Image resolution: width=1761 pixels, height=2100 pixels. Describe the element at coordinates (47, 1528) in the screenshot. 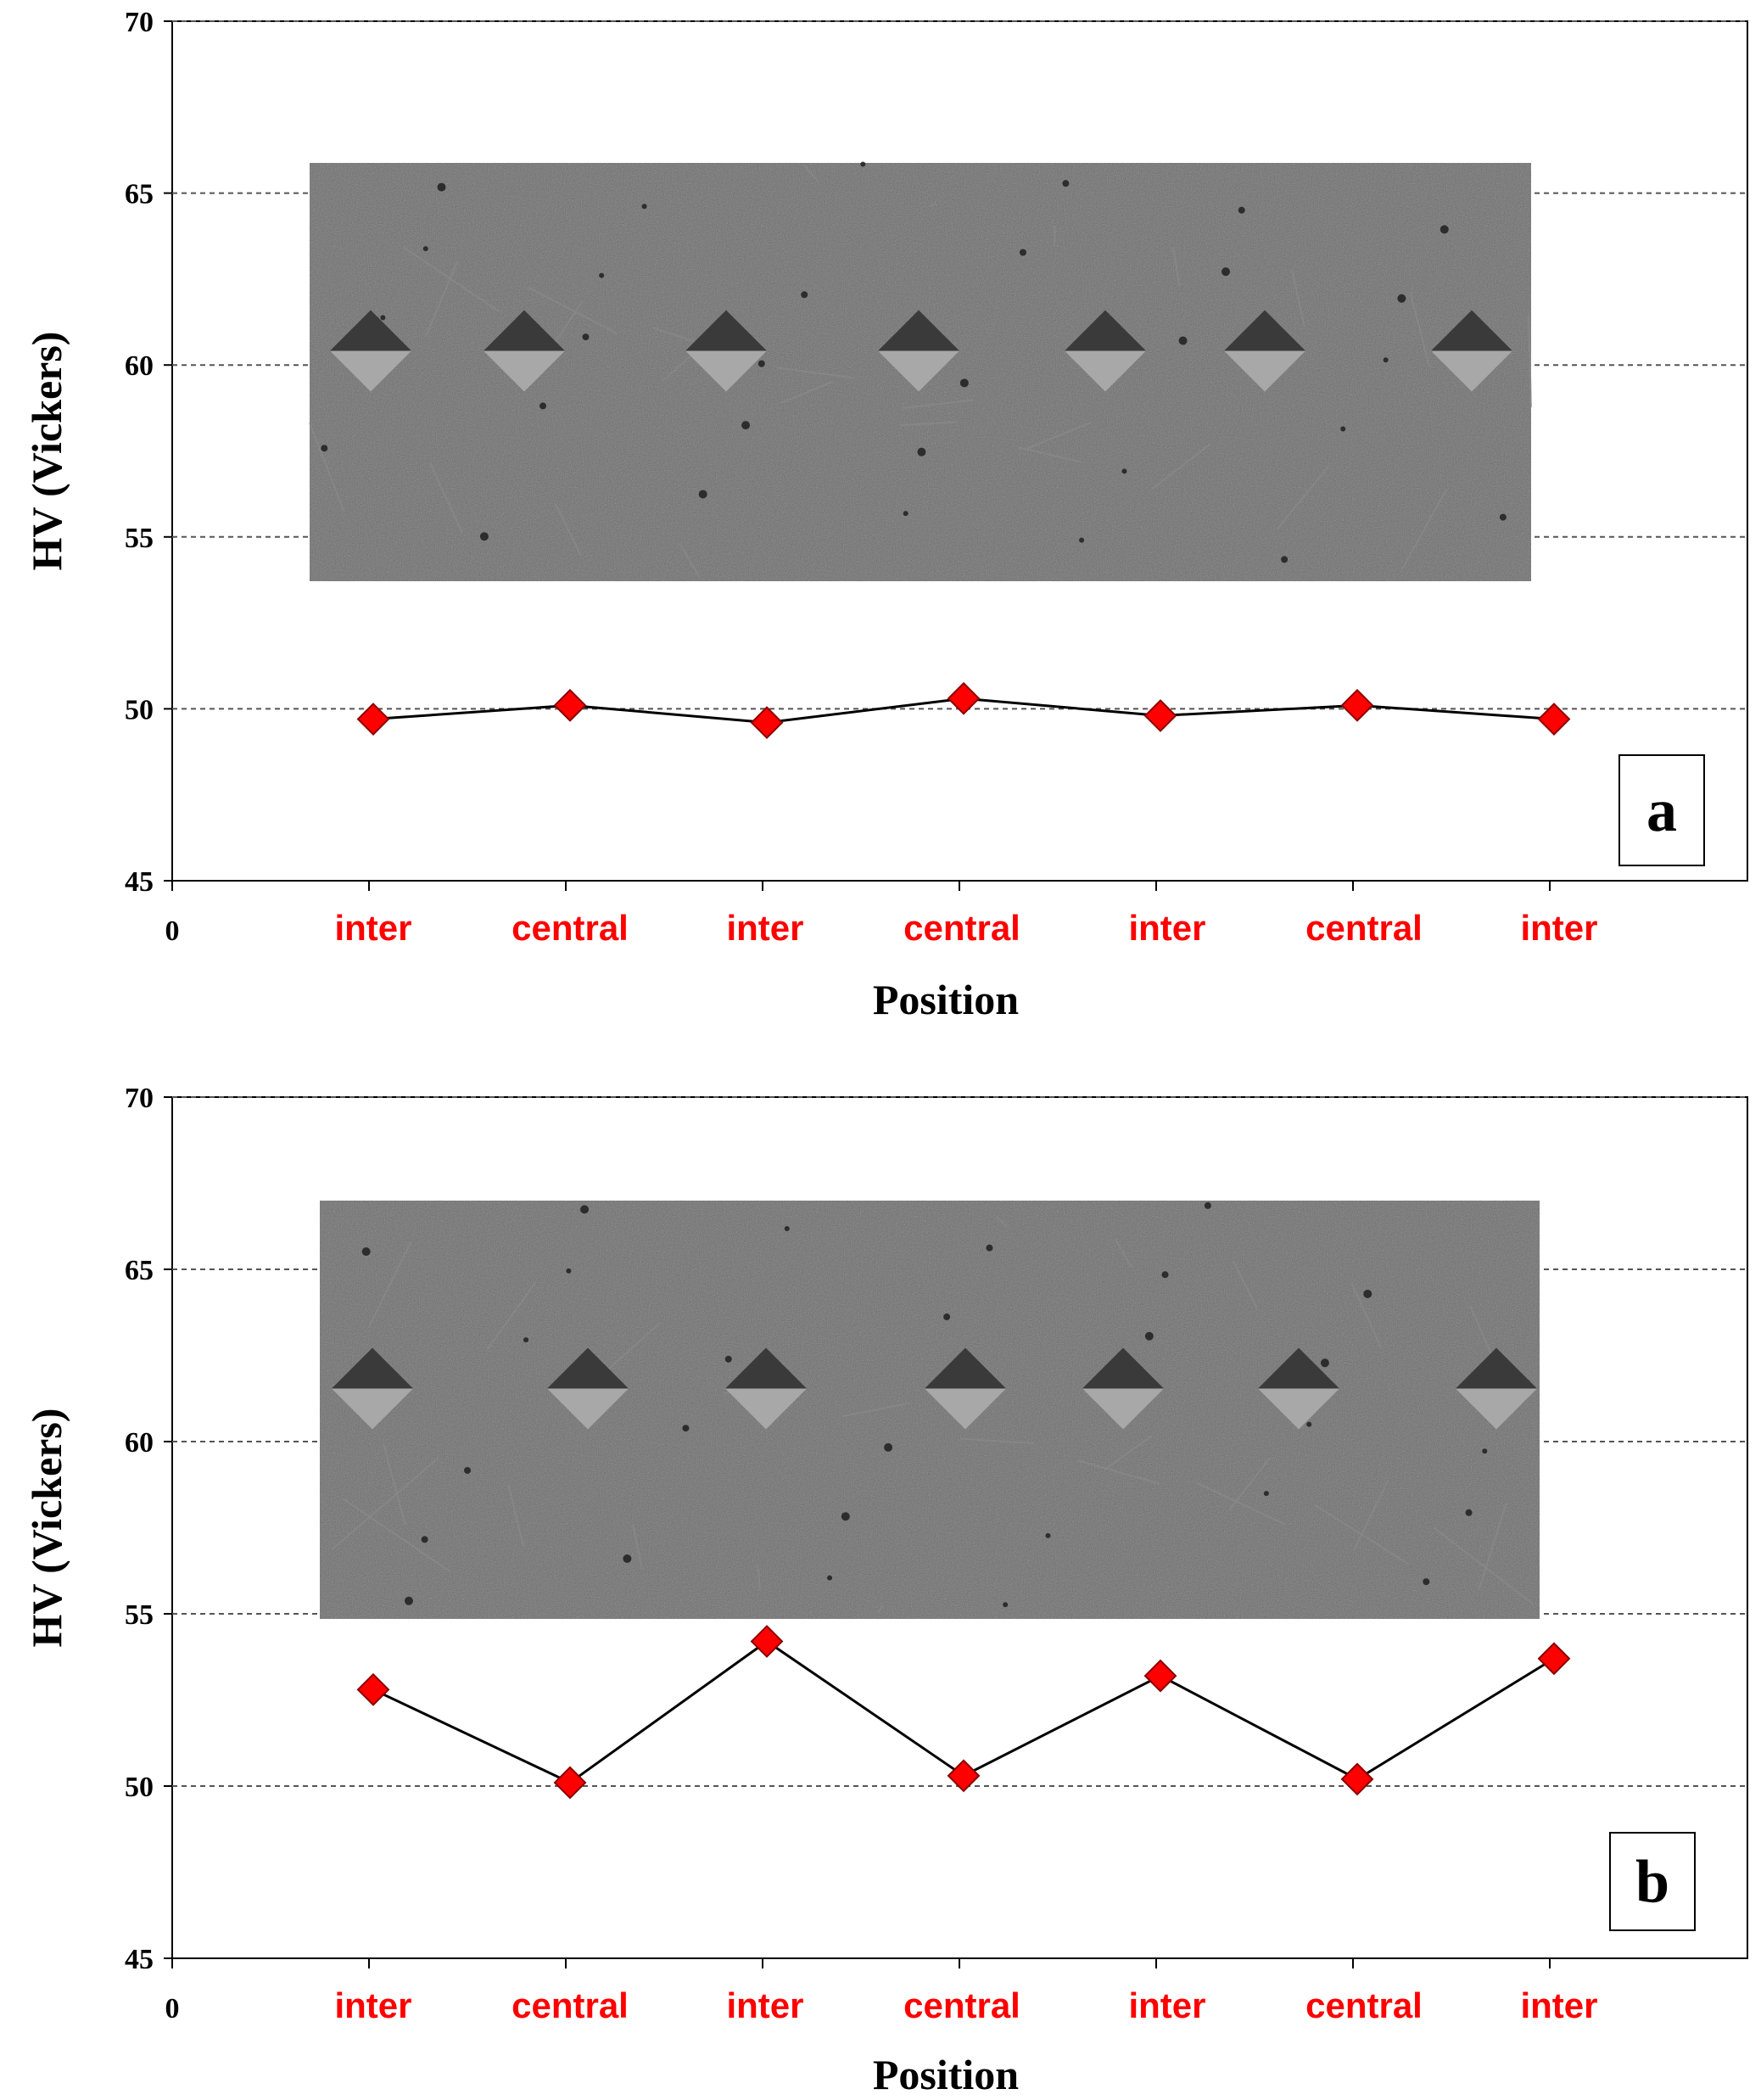

I see `y-axis-title: HV (Vickers)` at that location.